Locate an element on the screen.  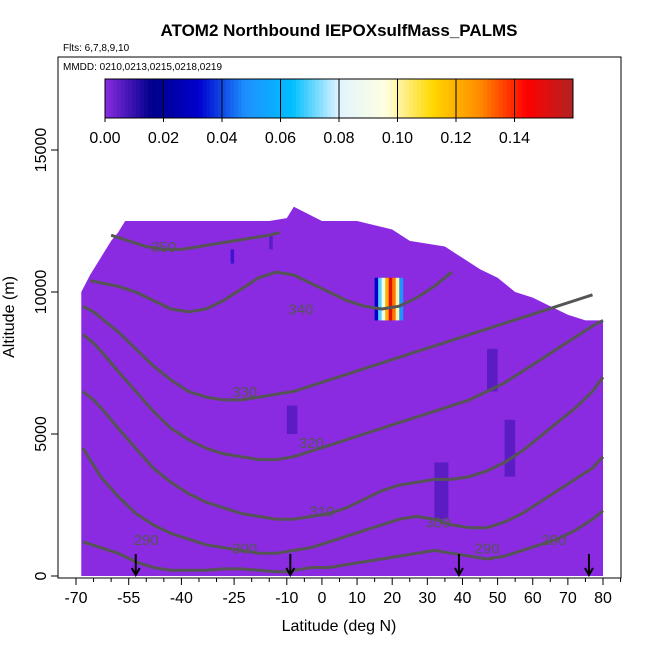
x-tick-label: -25 is located at coordinates (234, 598).